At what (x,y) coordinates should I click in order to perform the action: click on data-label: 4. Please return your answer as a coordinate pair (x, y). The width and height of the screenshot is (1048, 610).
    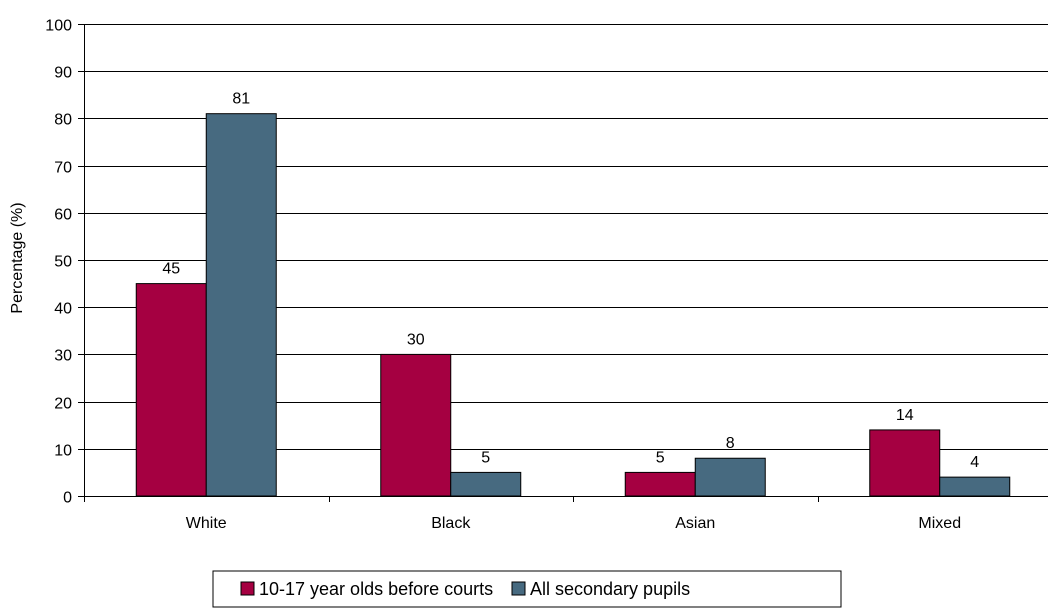
    Looking at the image, I should click on (974, 462).